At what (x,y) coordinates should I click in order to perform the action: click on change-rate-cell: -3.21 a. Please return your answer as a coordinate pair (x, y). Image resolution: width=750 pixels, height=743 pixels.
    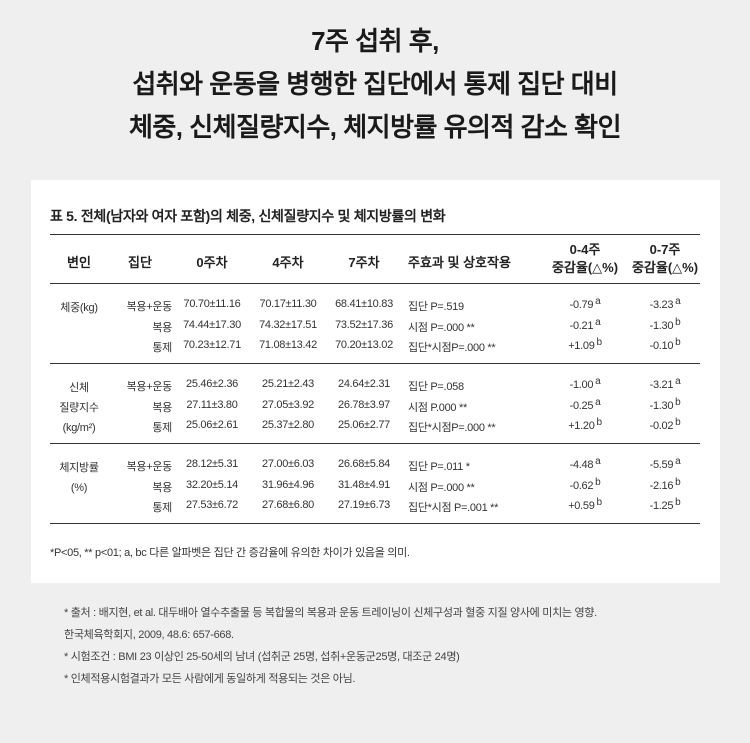
    Looking at the image, I should click on (665, 383).